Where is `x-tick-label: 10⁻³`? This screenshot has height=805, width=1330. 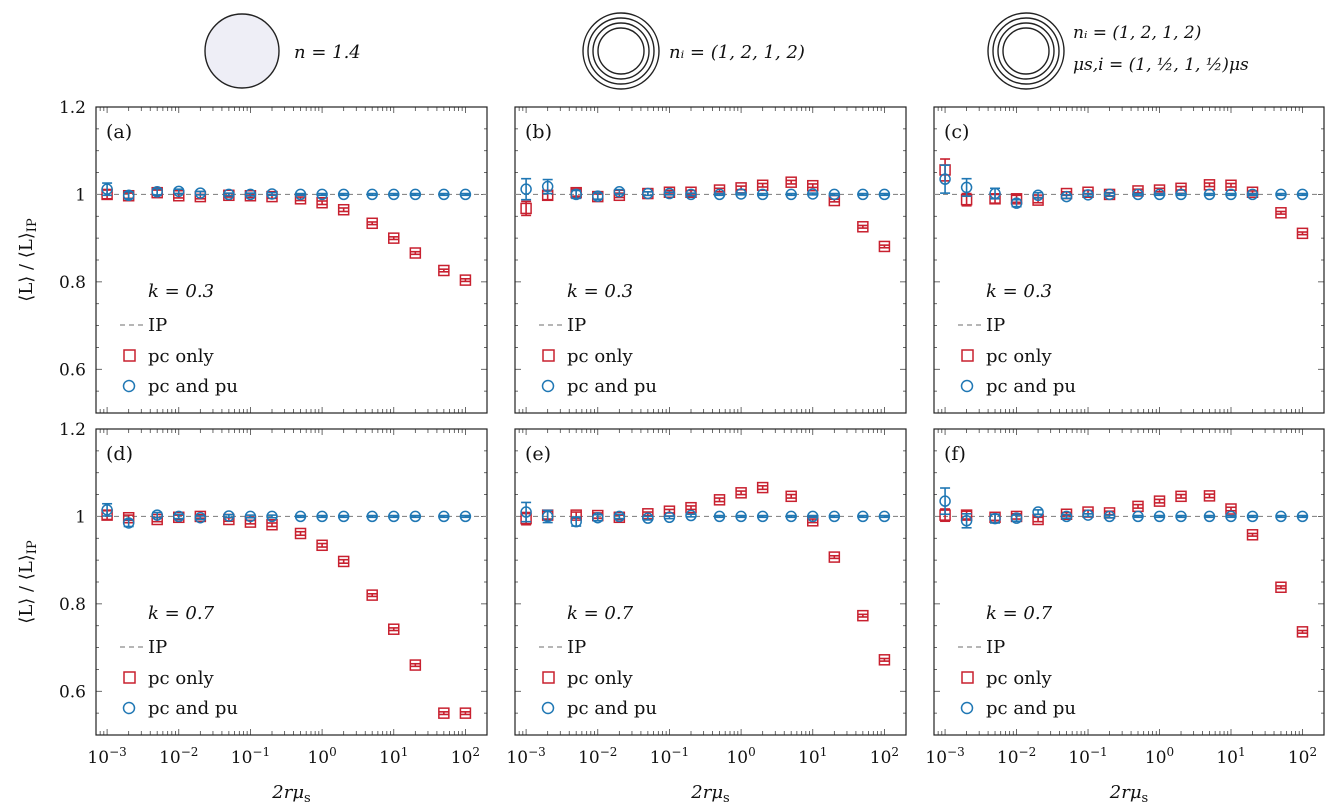 x-tick-label: 10⁻³ is located at coordinates (525, 756).